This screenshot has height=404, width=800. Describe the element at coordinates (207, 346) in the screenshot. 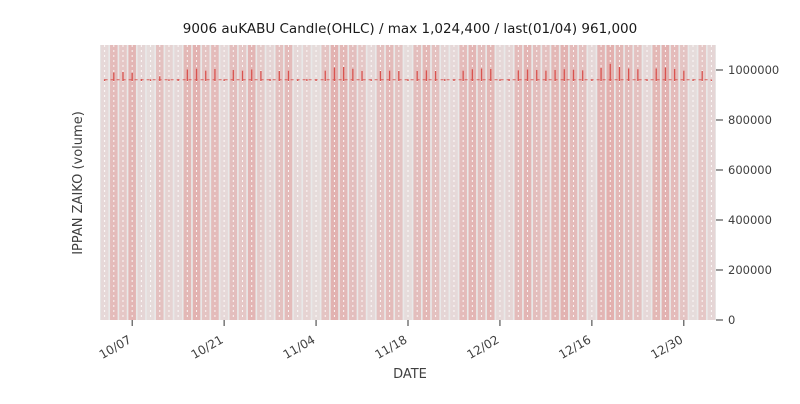

I see `x-tick-label: 10/21` at that location.